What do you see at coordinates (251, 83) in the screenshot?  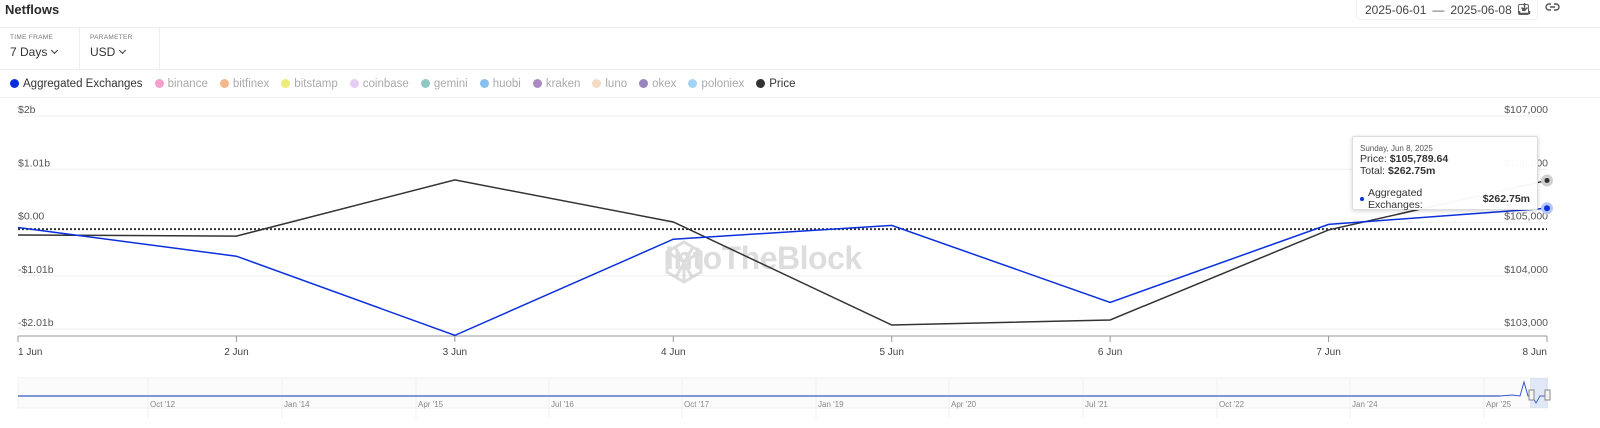 I see `legend-label: bitfinex` at bounding box center [251, 83].